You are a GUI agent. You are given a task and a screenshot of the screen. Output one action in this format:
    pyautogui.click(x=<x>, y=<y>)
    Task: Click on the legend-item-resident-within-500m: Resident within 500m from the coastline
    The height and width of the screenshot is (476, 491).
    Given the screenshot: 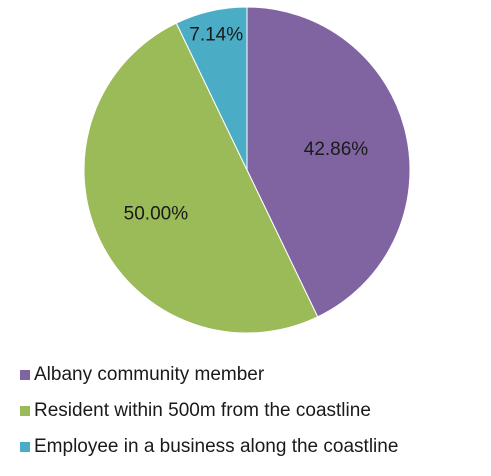 What is the action you would take?
    pyautogui.click(x=252, y=411)
    